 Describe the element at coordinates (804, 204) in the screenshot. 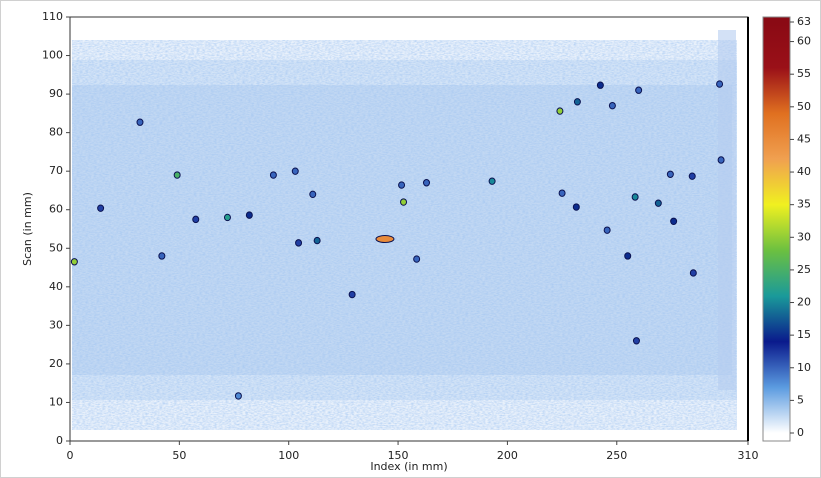

I see `colorbar-tick-label: 35` at that location.